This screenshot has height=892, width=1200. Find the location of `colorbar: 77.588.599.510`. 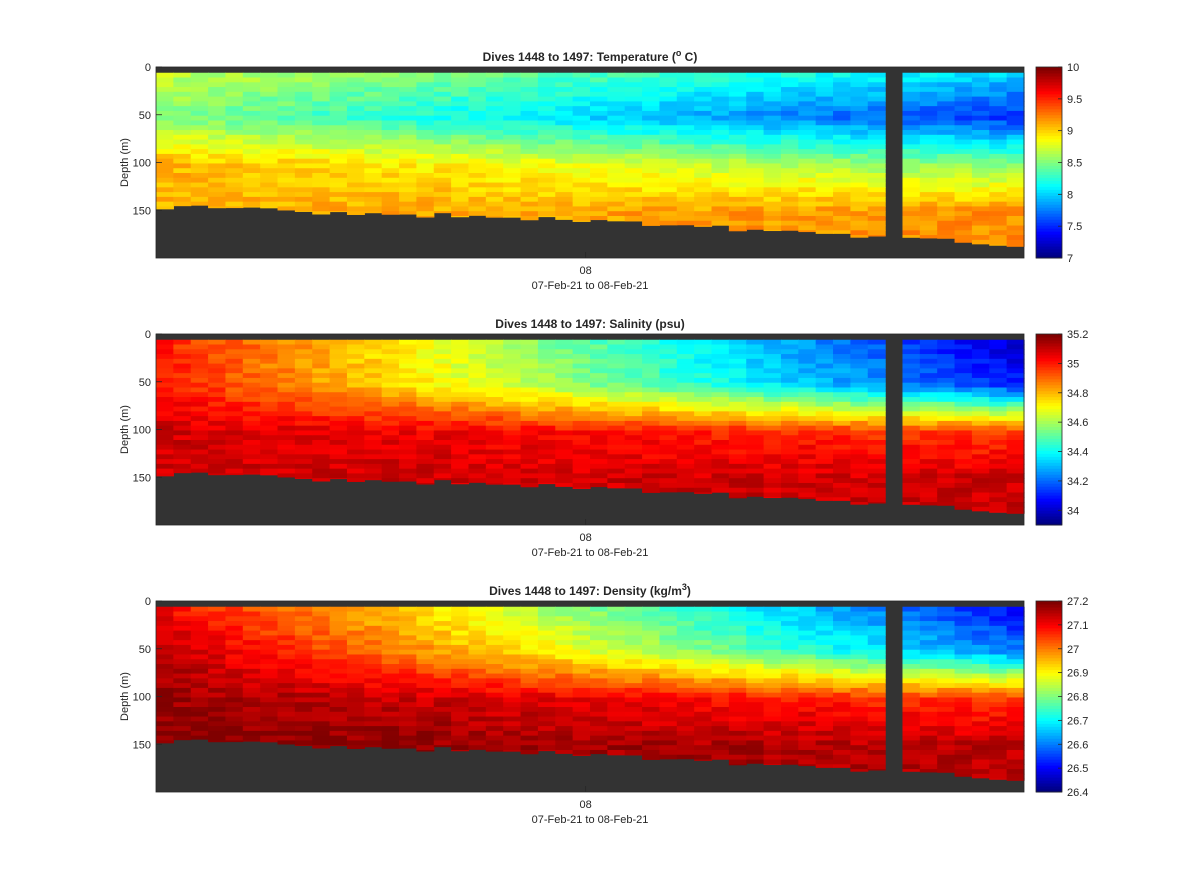

colorbar: 77.588.599.510 is located at coordinates (1058, 163).